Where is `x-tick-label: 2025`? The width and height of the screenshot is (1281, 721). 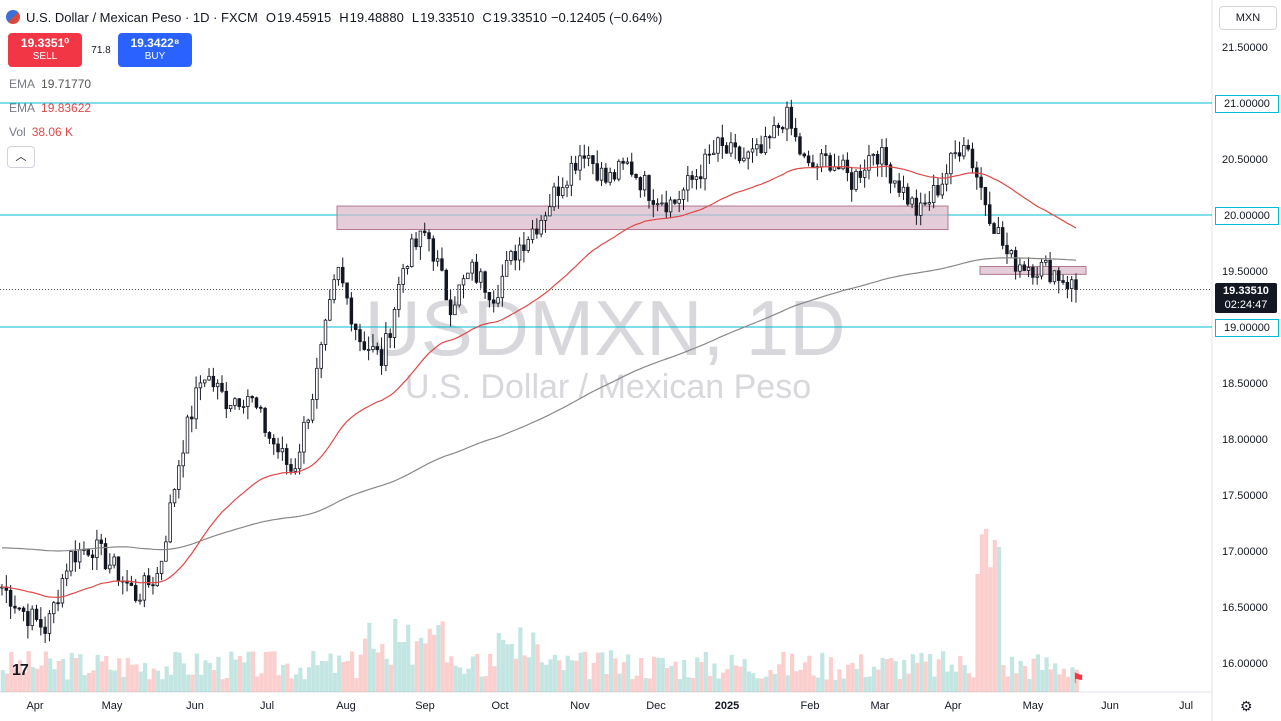
x-tick-label: 2025 is located at coordinates (727, 706).